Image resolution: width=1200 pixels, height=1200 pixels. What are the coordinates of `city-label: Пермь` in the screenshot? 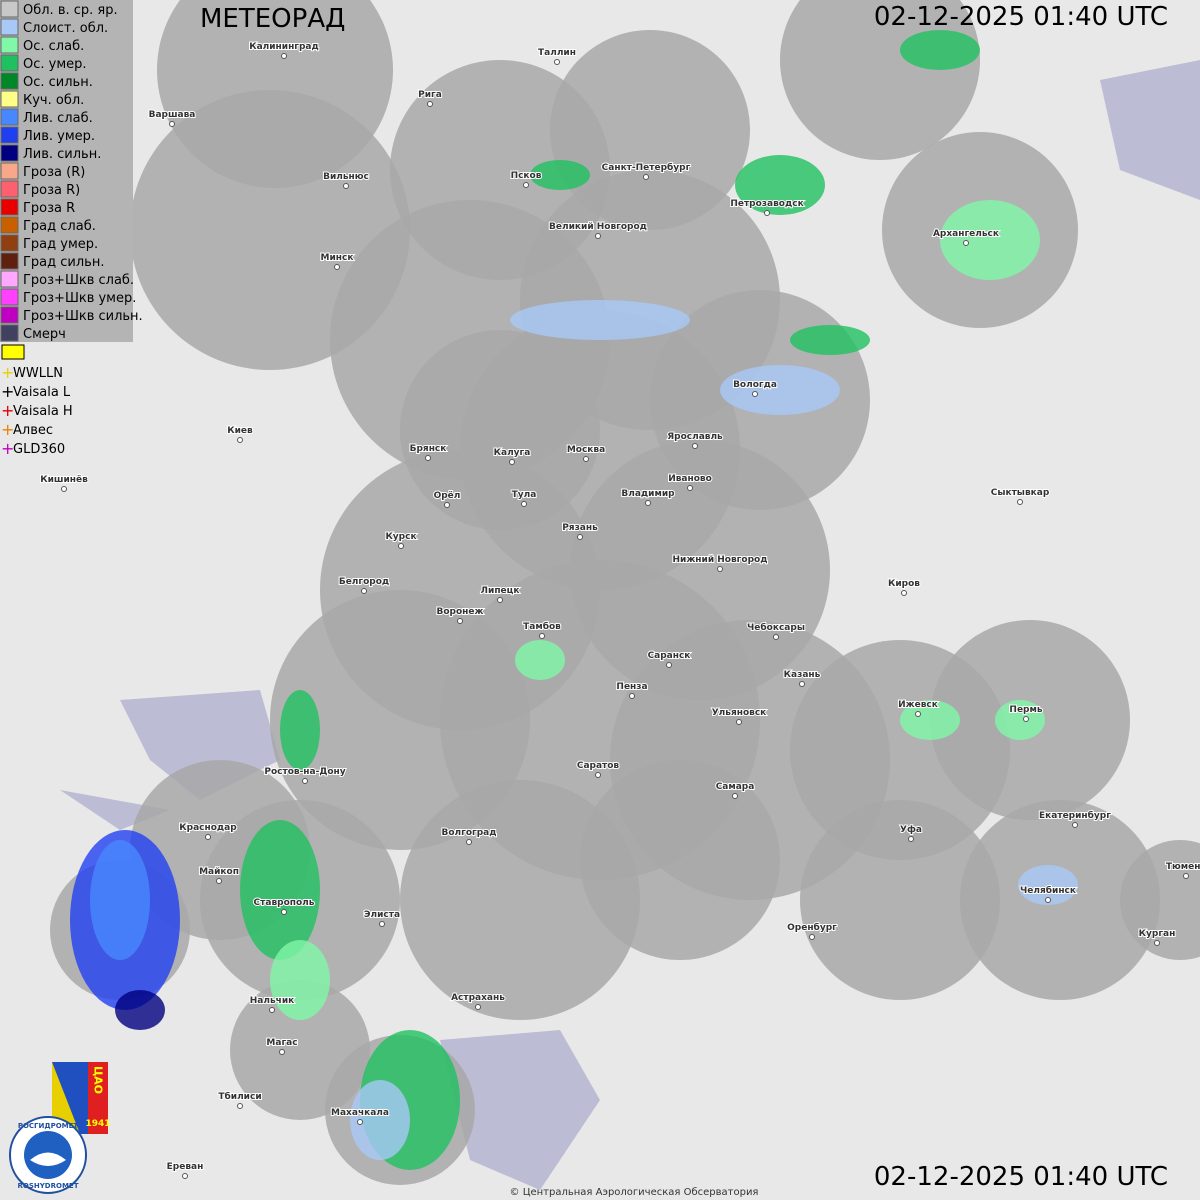 It's located at (1025, 710).